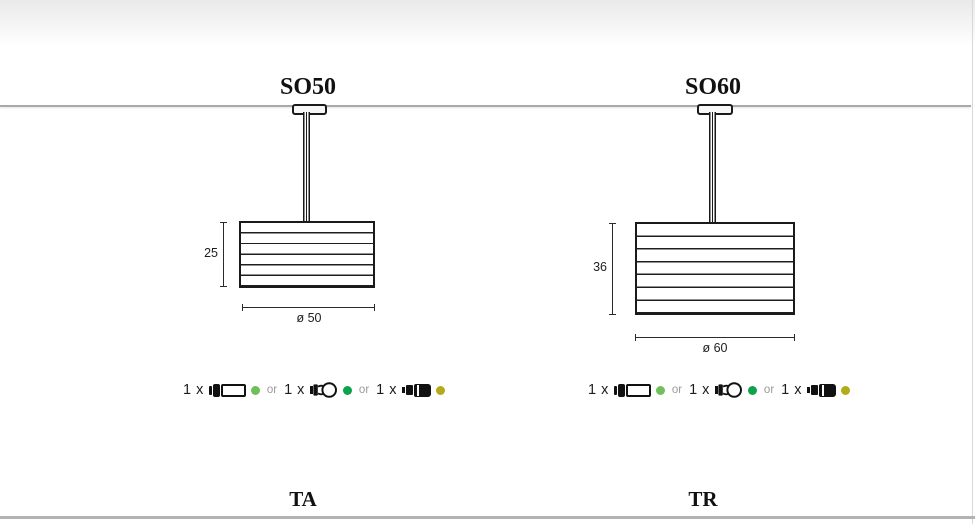 Image resolution: width=975 pixels, height=524 pixels. What do you see at coordinates (487, 23) in the screenshot?
I see `top-fade` at bounding box center [487, 23].